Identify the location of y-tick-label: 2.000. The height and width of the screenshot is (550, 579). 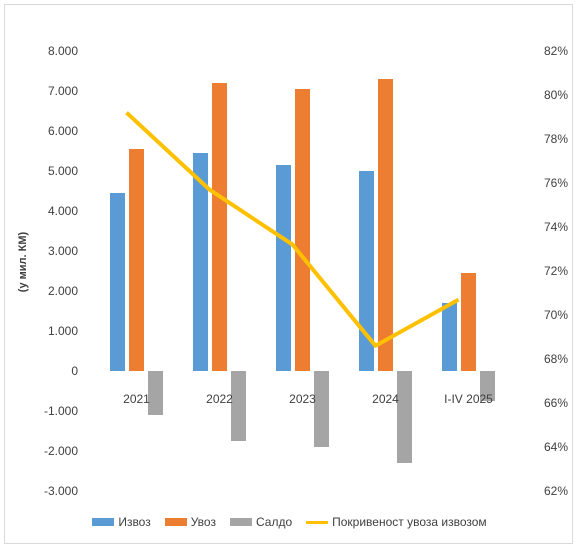
(63, 291).